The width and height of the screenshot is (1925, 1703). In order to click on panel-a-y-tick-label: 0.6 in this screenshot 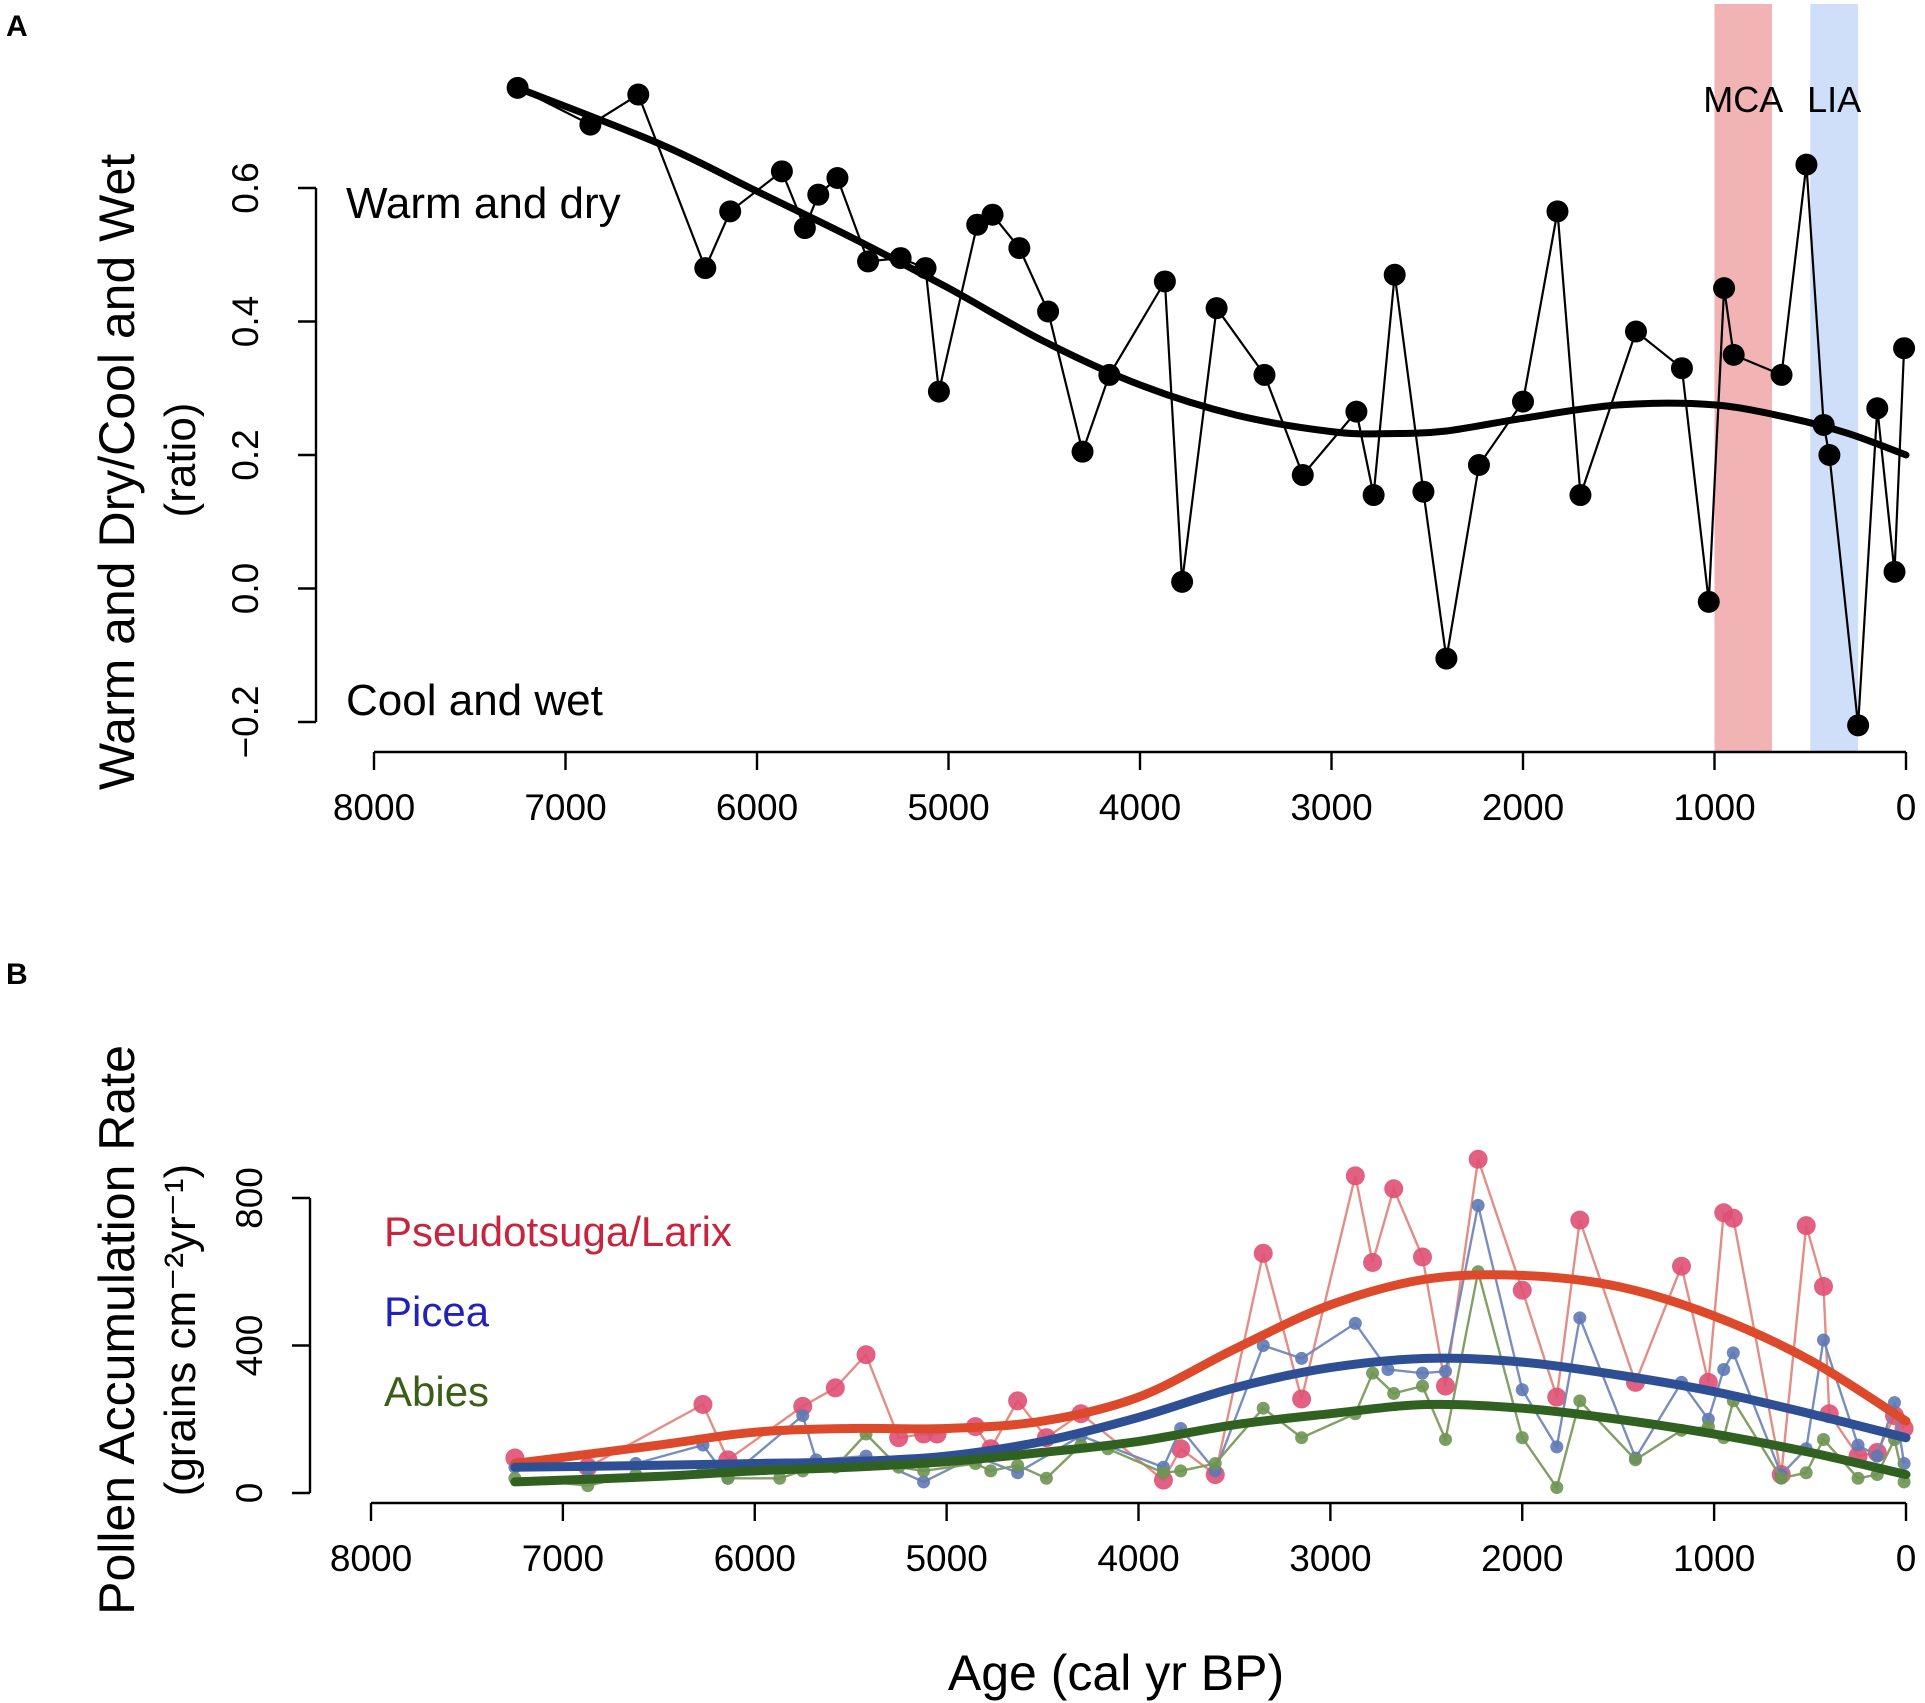, I will do `click(245, 187)`.